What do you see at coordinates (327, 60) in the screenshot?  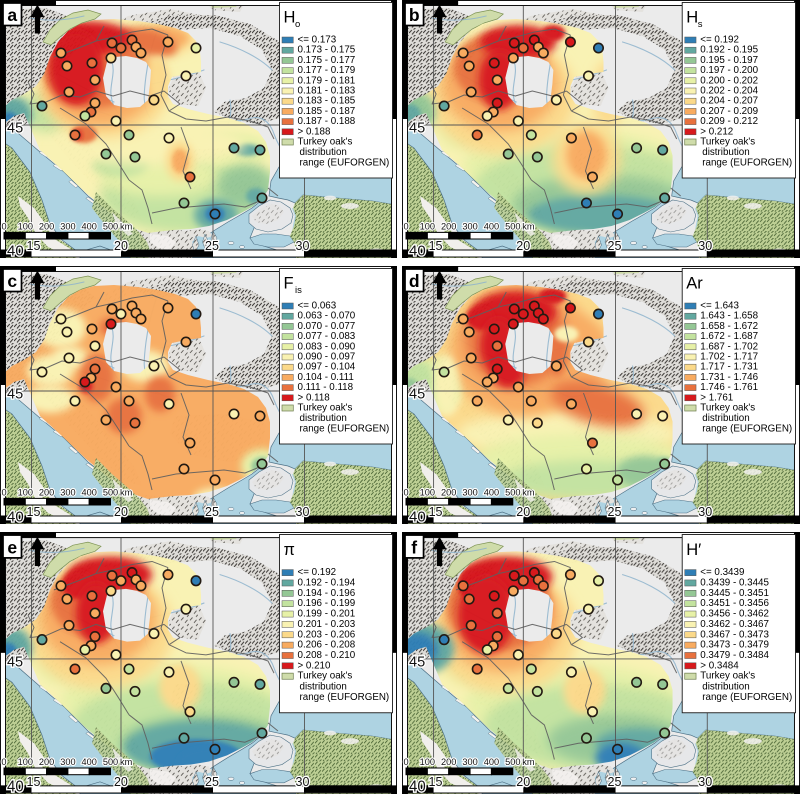 I see `svg-text: 0.175 - 0.177` at bounding box center [327, 60].